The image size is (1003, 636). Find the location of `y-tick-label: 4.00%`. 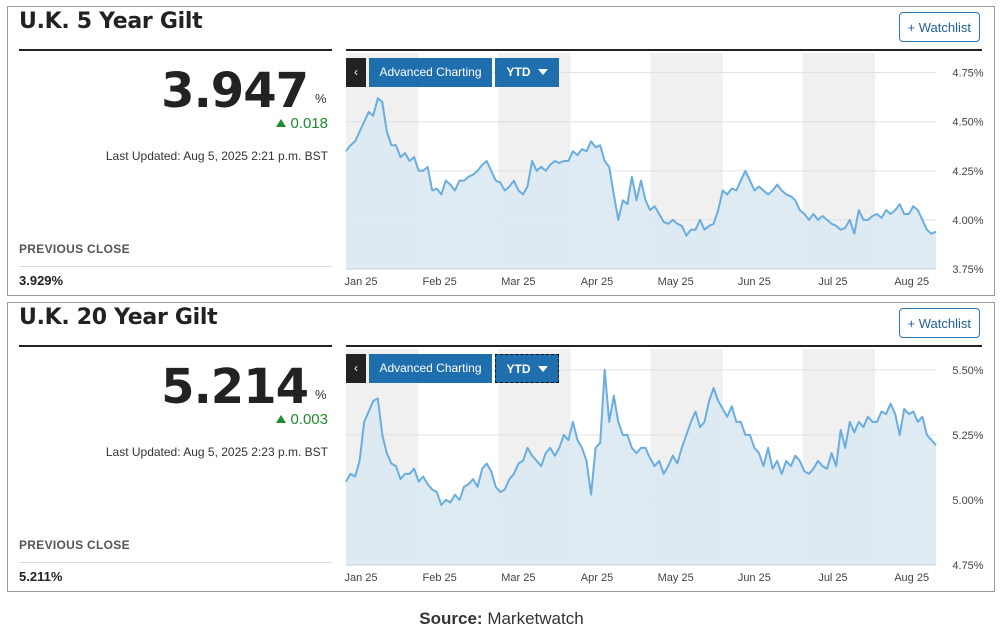

y-tick-label: 4.00% is located at coordinates (967, 221).